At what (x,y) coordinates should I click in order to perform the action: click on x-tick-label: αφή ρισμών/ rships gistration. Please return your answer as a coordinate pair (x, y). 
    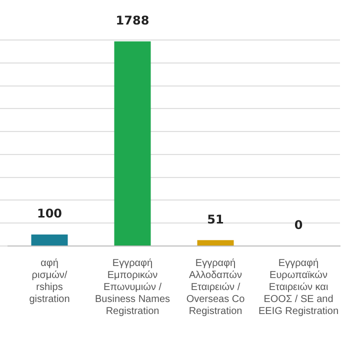
    Looking at the image, I should click on (49, 281).